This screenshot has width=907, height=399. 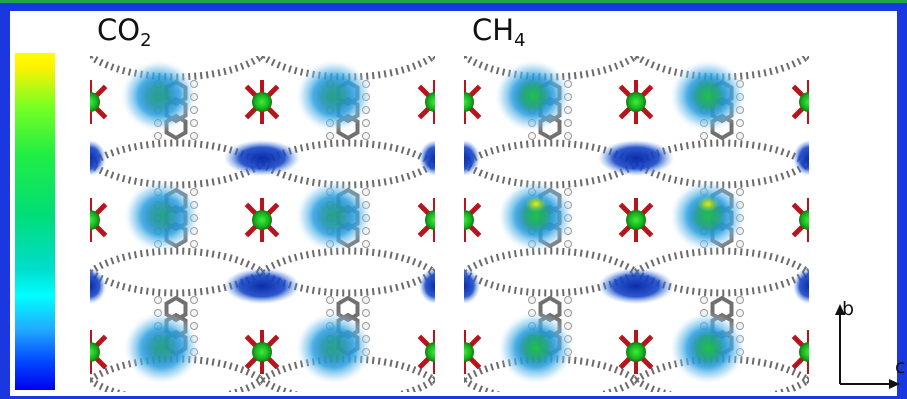 What do you see at coordinates (867, 346) in the screenshot?
I see `axis-arrows-icon` at bounding box center [867, 346].